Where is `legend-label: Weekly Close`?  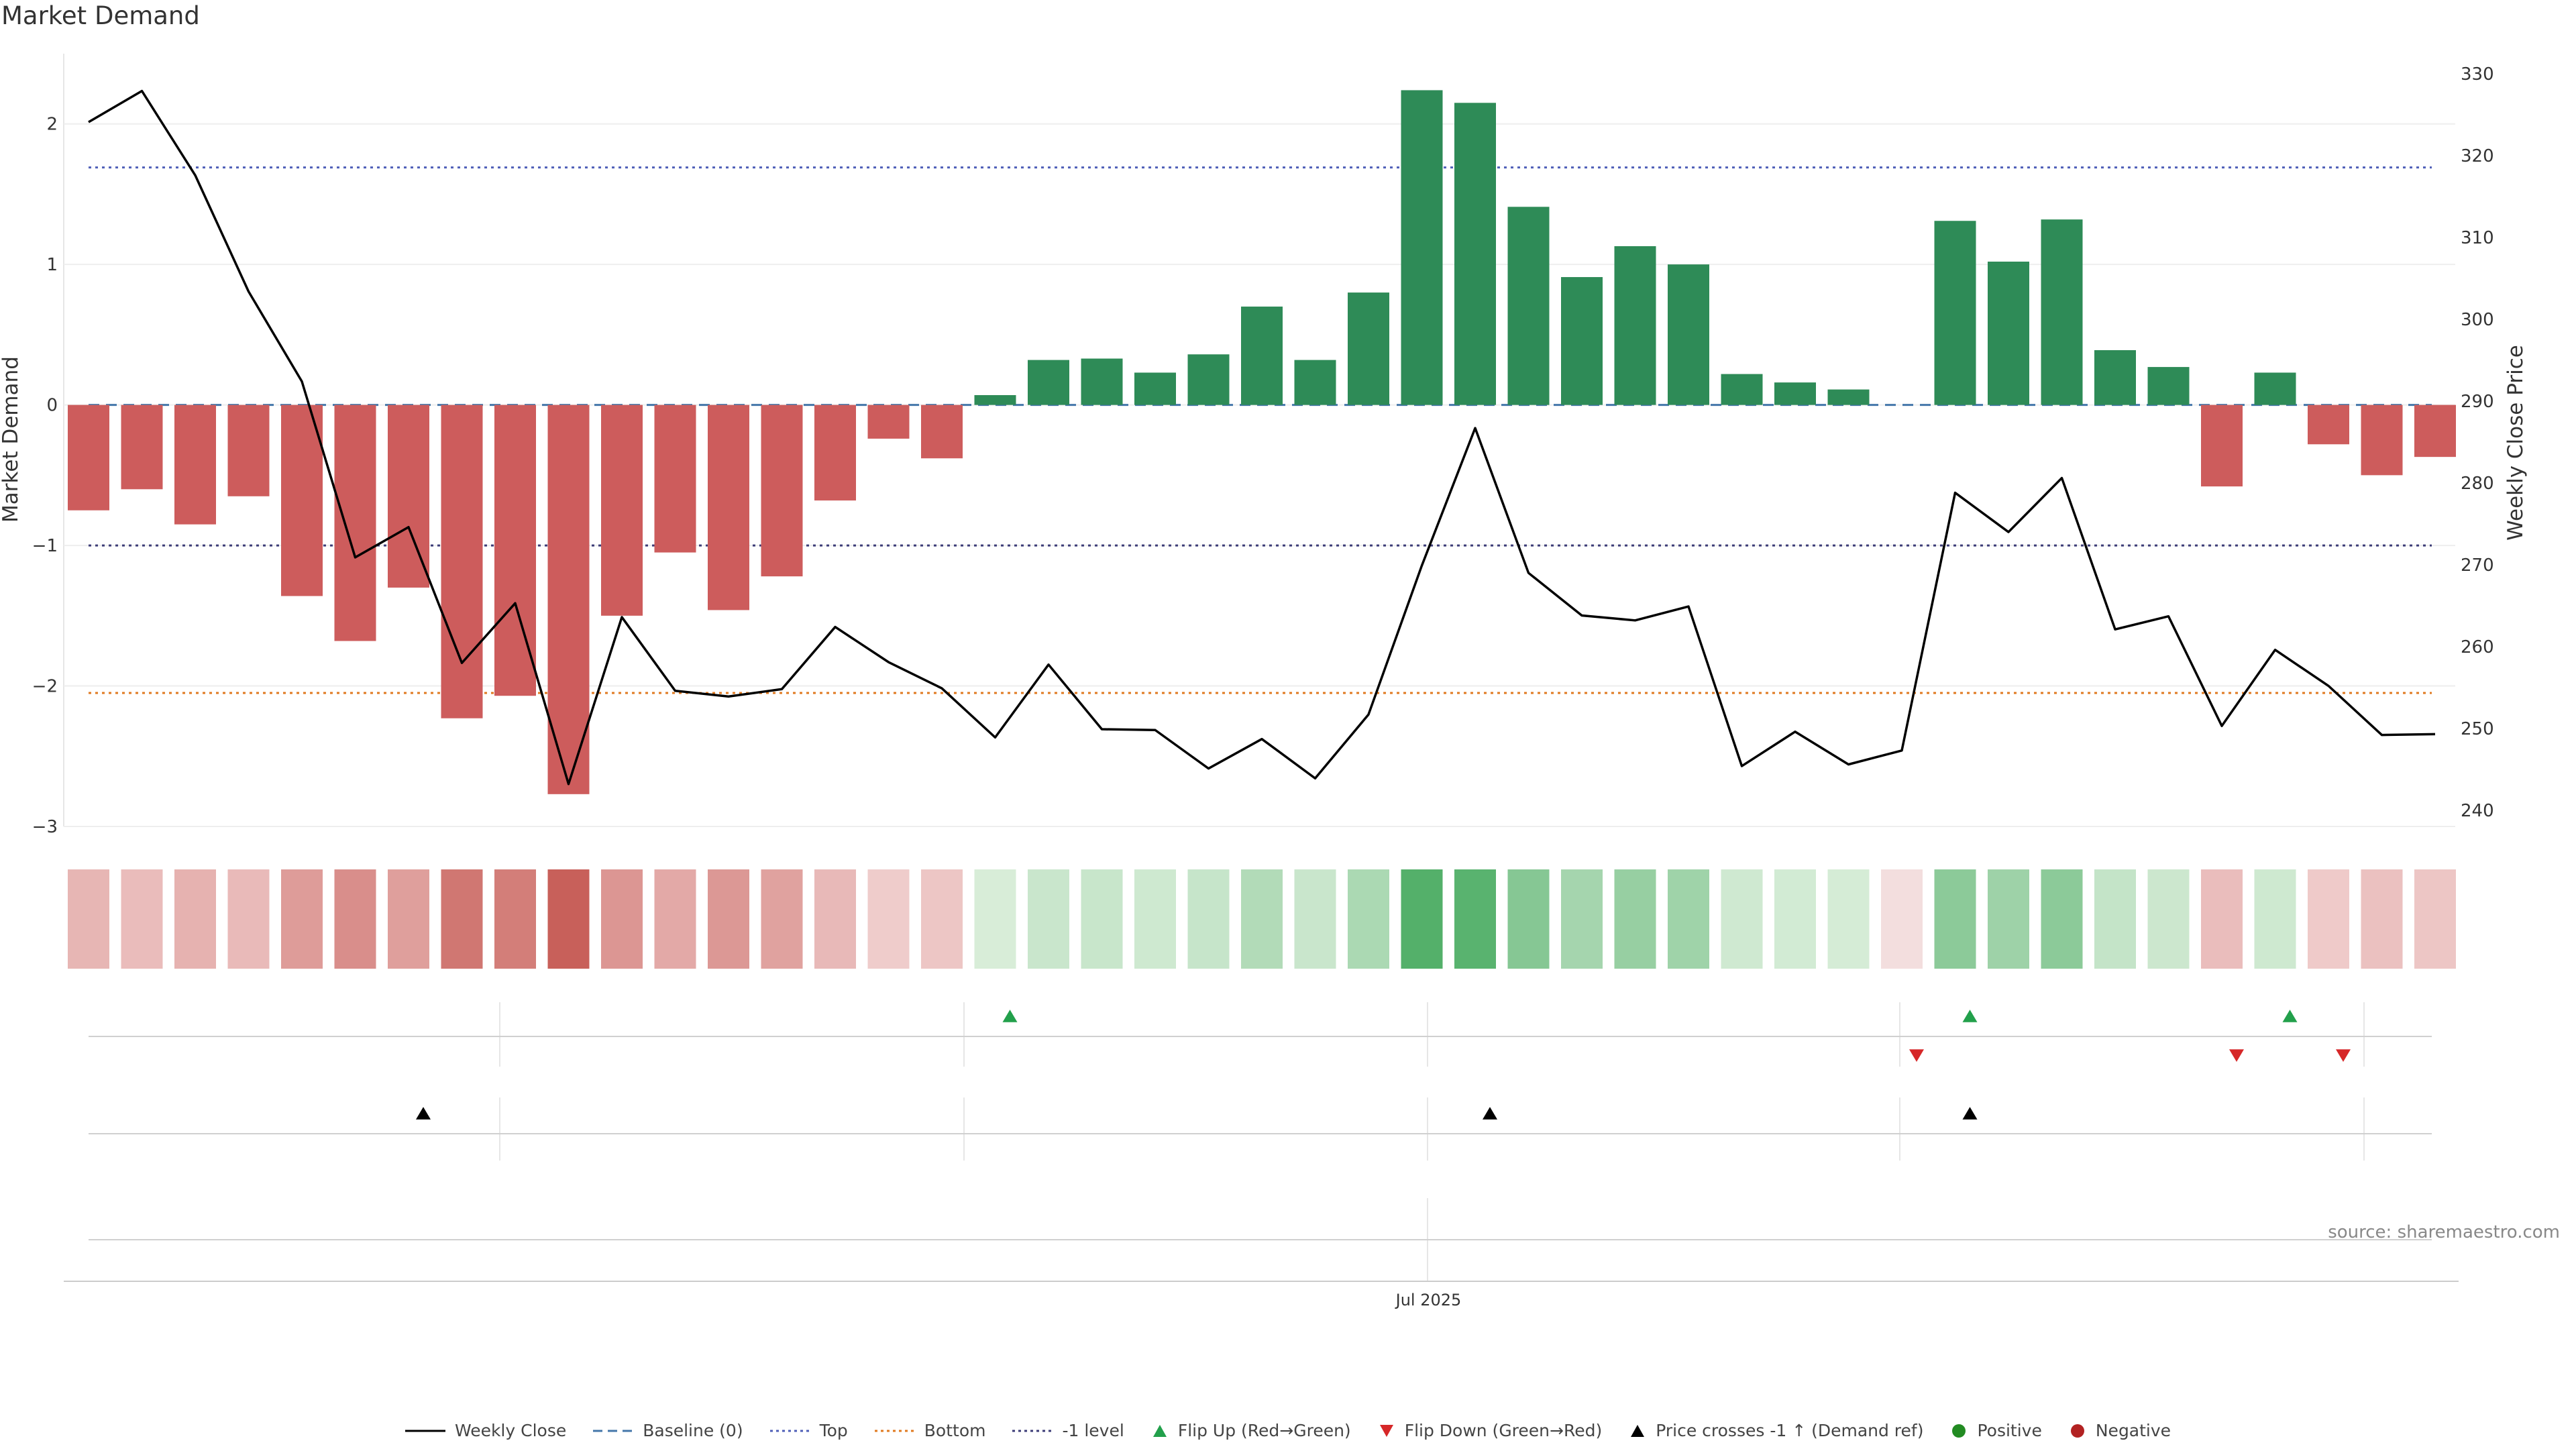
legend-label: Weekly Close is located at coordinates (510, 1430).